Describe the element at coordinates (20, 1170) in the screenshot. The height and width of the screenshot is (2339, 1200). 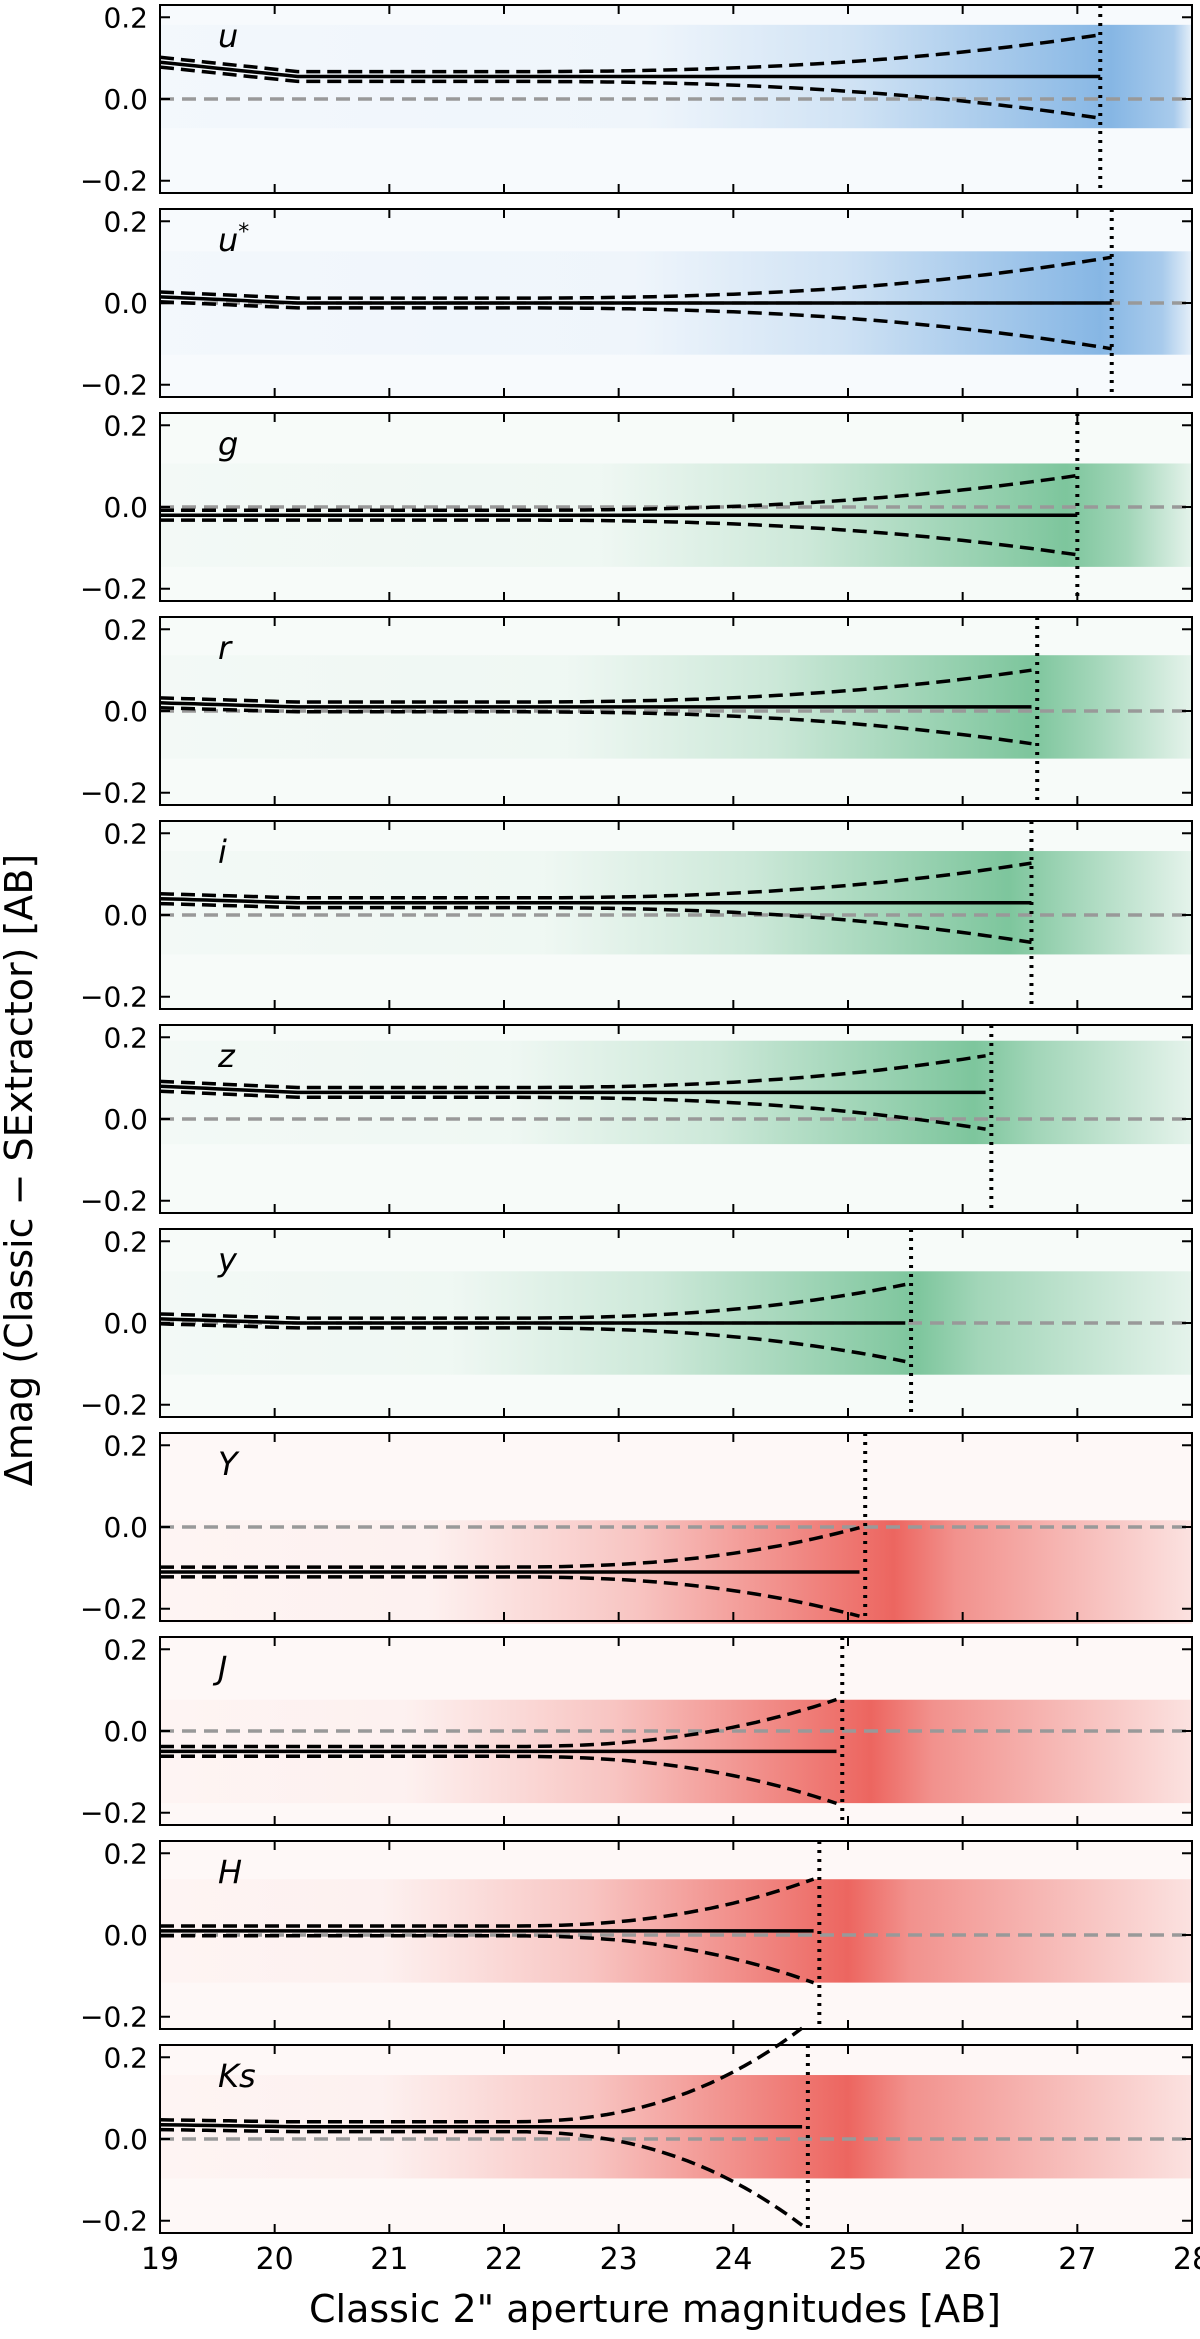
I see `y-axis-label: Δmag (Classic − SExtractor) [AB]` at that location.